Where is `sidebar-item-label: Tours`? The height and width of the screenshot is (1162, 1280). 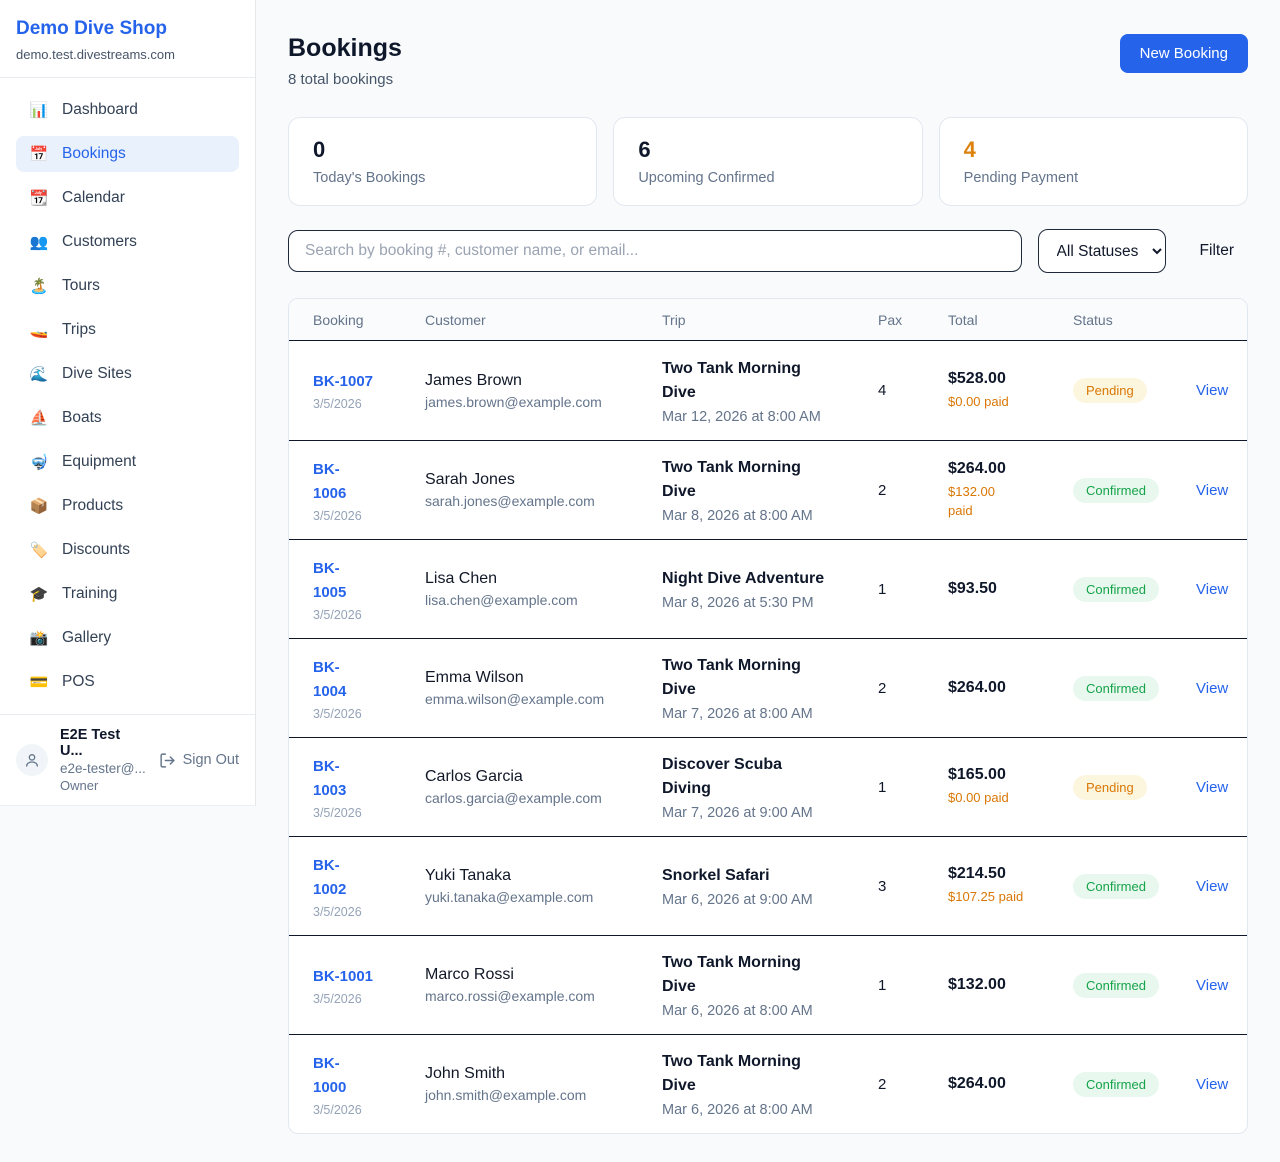
sidebar-item-label: Tours is located at coordinates (81, 285).